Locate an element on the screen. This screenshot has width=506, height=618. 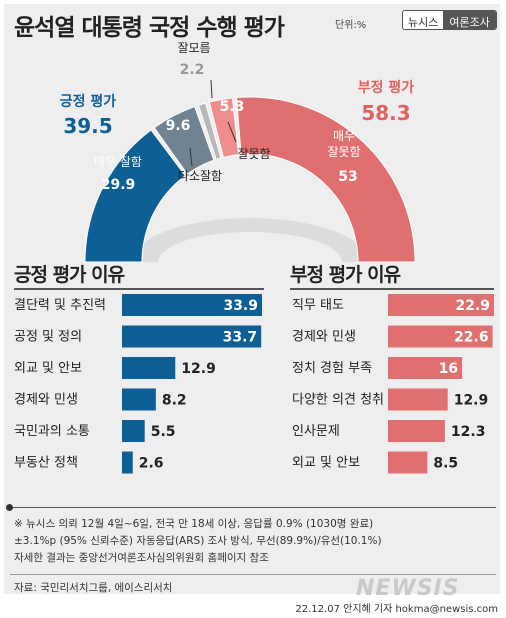
separator-dot is located at coordinates (9, 507).